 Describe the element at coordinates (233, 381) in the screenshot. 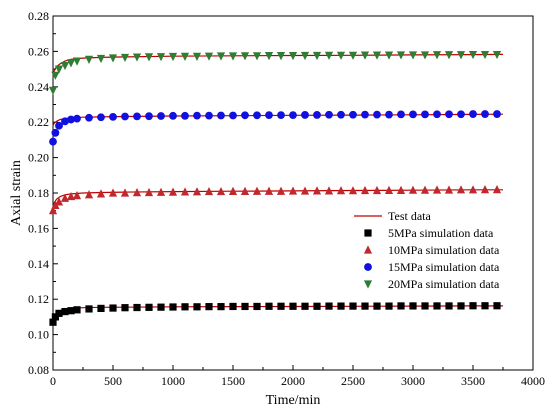

I see `x-tick-label: 1500` at that location.